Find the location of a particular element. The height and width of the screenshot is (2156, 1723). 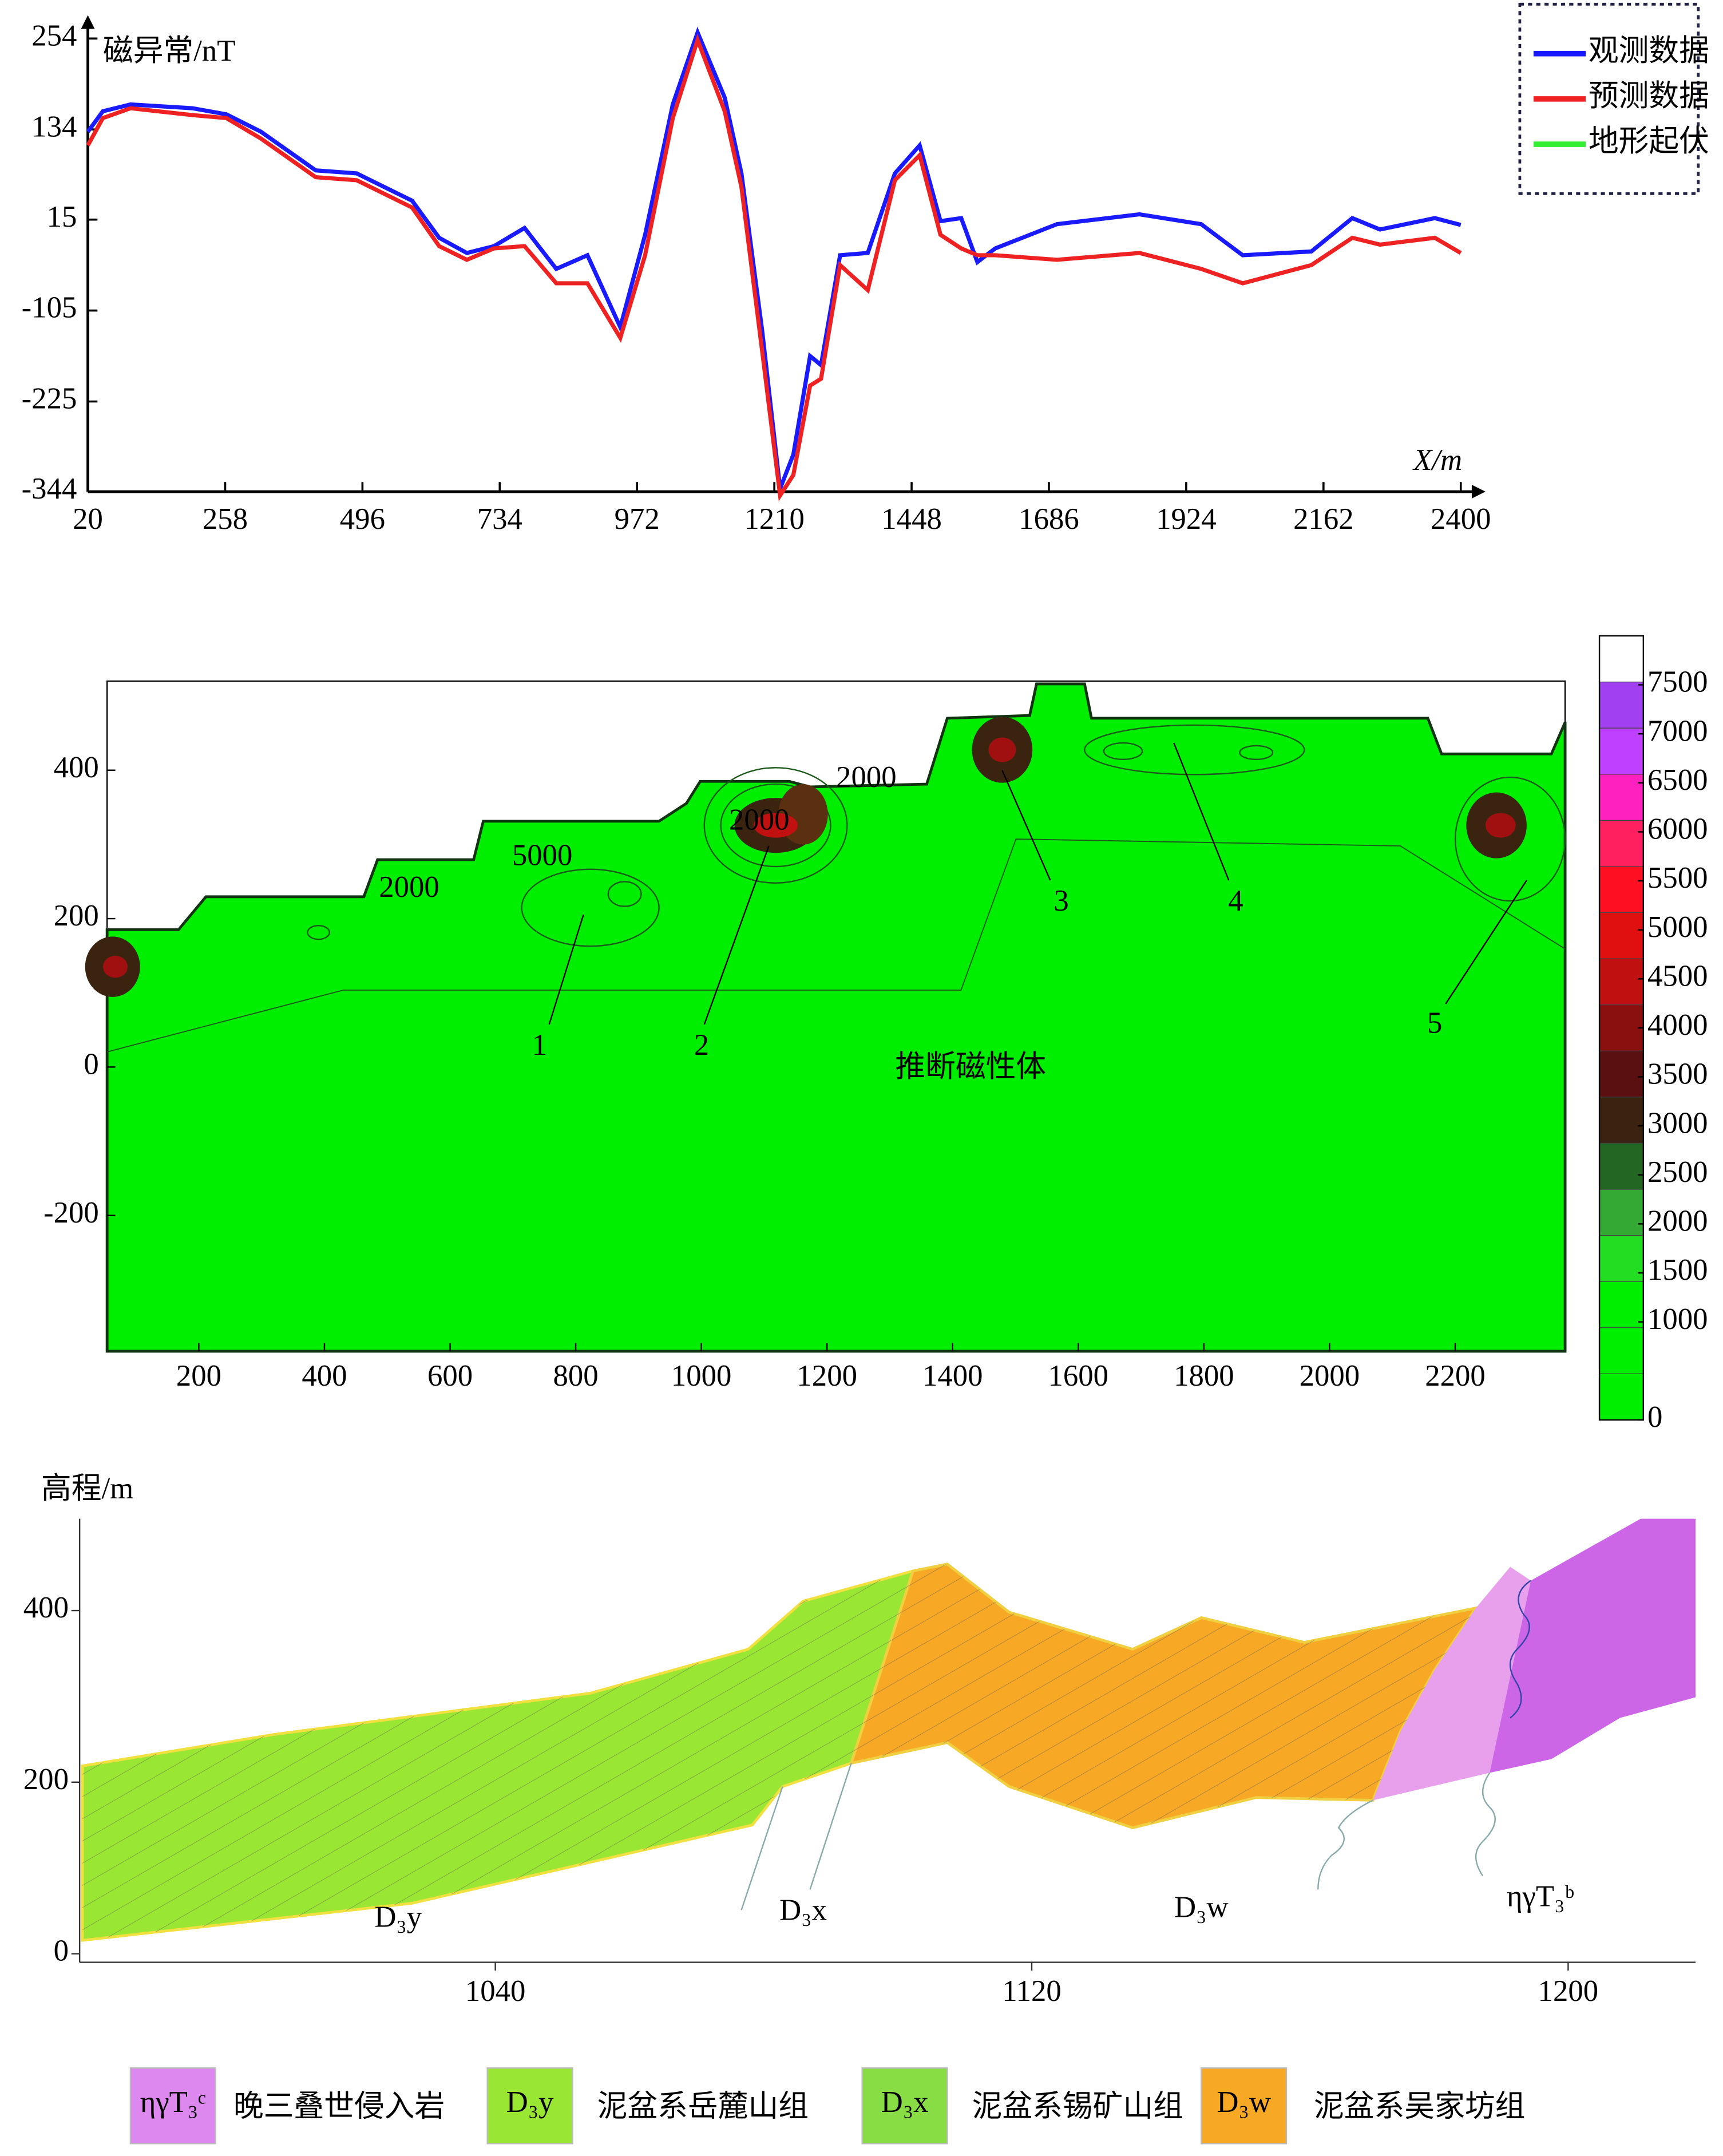

x-tick-label: 1000 is located at coordinates (701, 1376).